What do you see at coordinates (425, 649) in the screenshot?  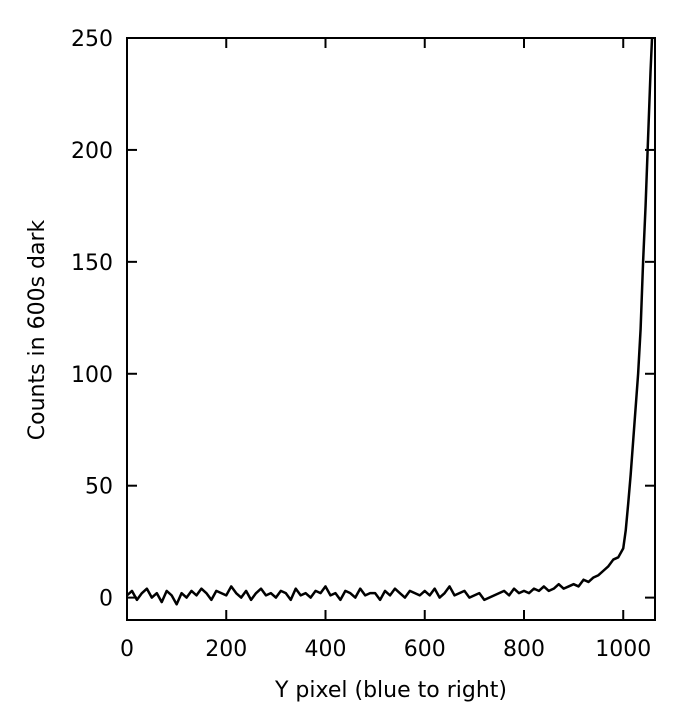 I see `x-tick-label: 600` at bounding box center [425, 649].